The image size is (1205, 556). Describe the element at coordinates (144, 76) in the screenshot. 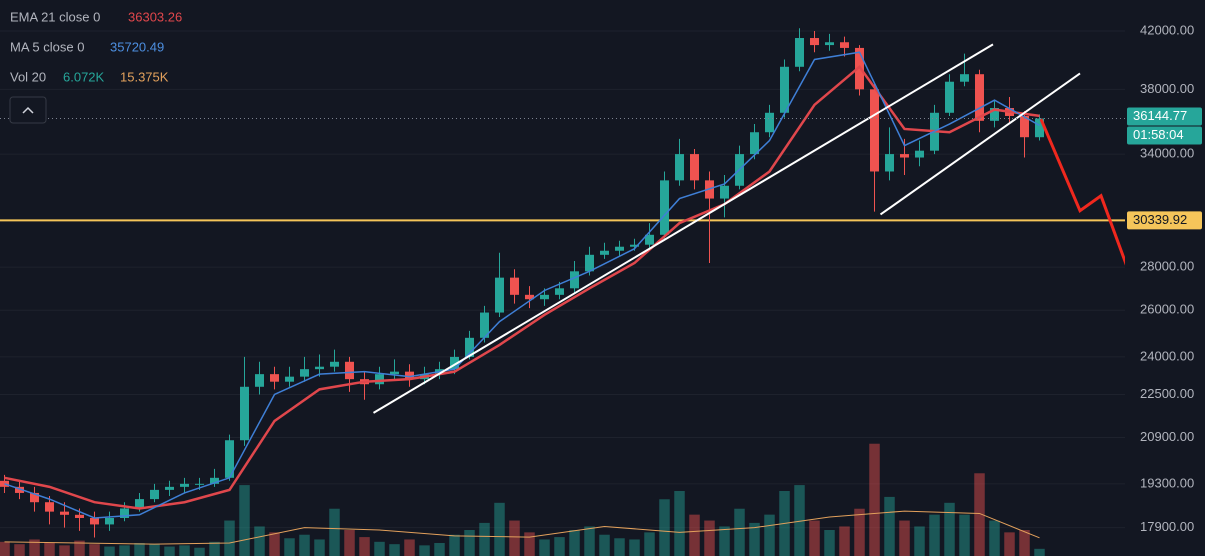

I see `legend-value: 15.375K` at that location.